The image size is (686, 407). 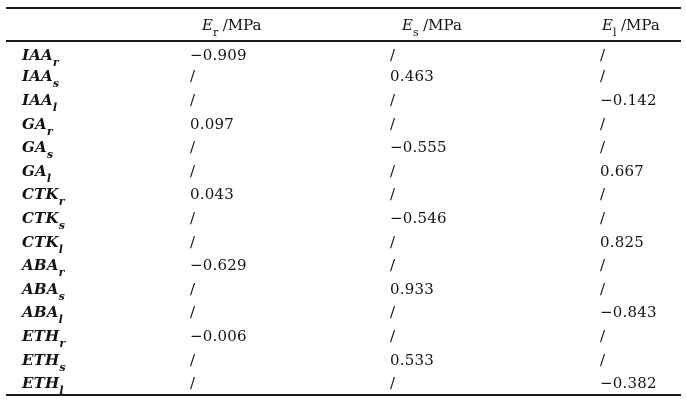 What do you see at coordinates (343, 360) in the screenshot?
I see `table-row: ETHs/0.533/` at bounding box center [343, 360].